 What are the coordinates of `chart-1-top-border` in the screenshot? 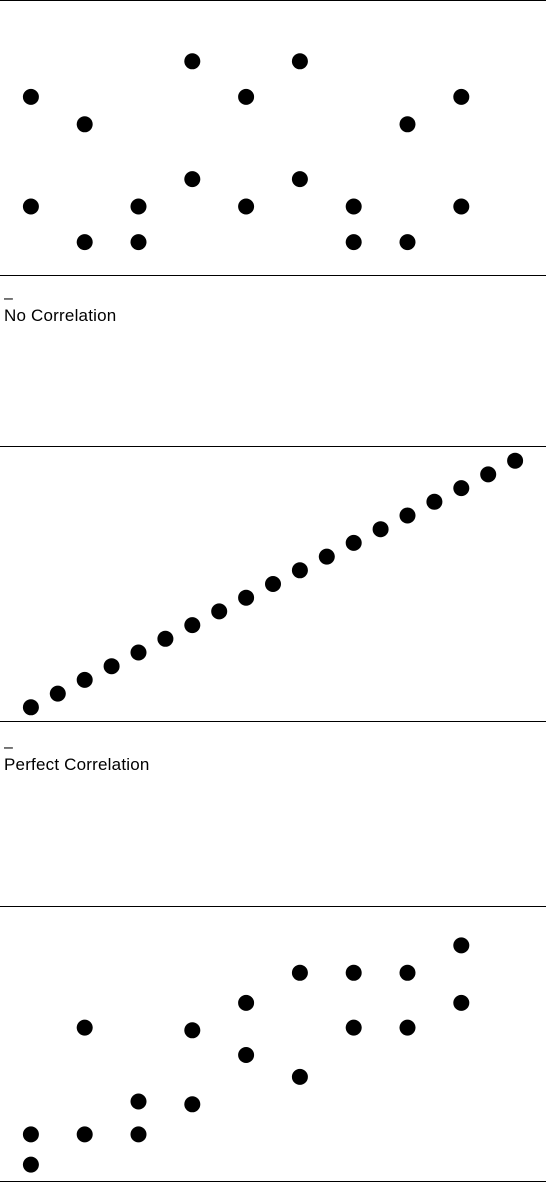 It's located at (273, 0).